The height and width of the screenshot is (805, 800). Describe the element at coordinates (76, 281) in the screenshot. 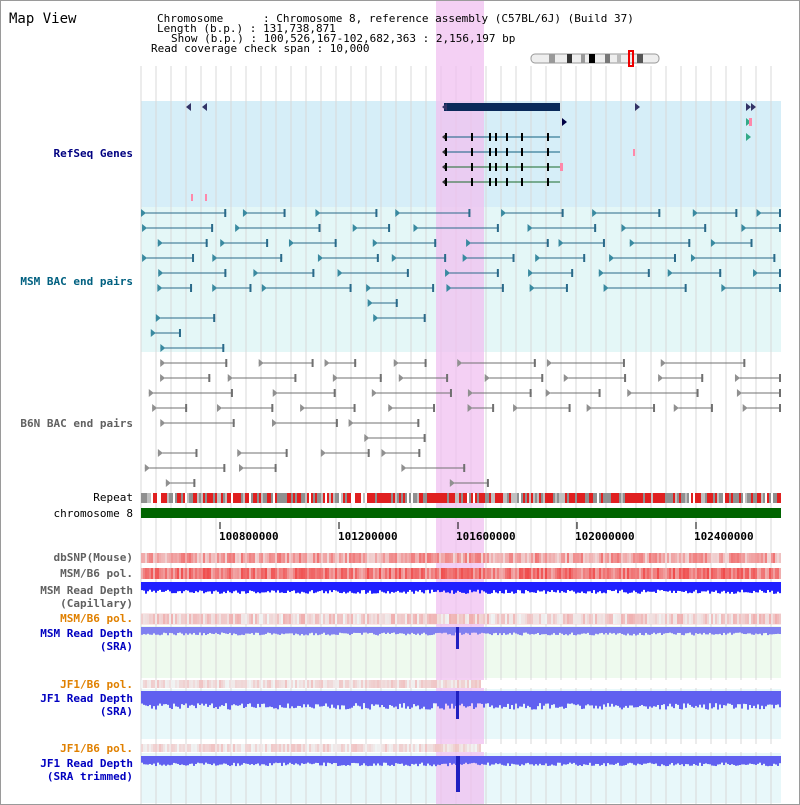

I see `track-label-msm-bac: MSM BAC end pairs` at that location.